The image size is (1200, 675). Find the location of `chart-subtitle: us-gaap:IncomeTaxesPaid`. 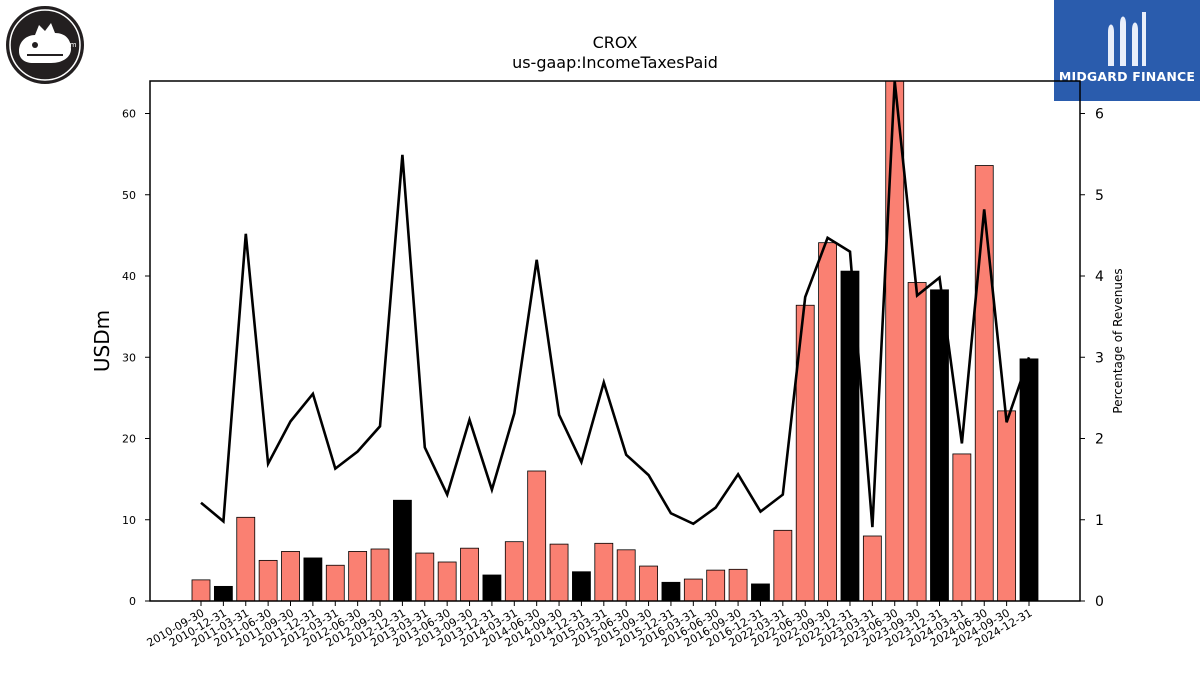

chart-subtitle: us-gaap:IncomeTaxesPaid is located at coordinates (615, 62).